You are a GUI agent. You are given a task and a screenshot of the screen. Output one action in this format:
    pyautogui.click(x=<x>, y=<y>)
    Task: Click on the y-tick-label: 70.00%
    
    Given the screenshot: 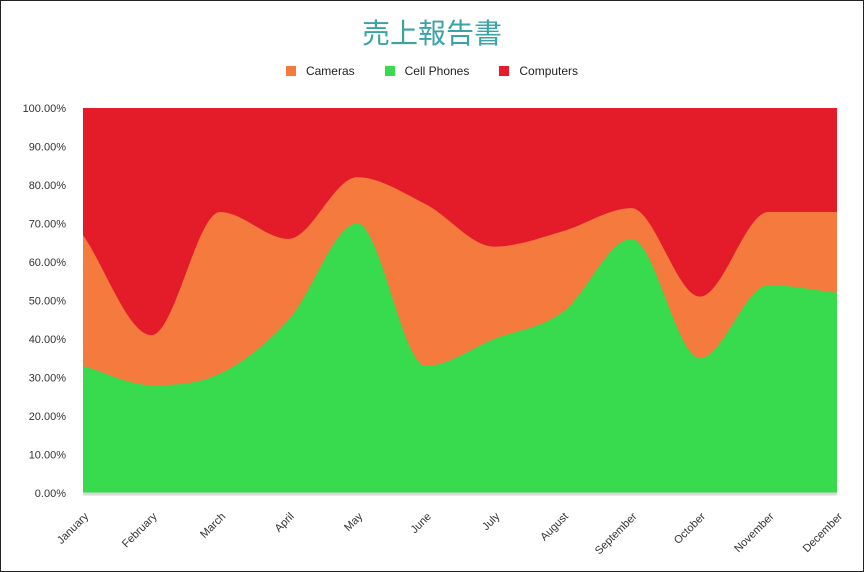 What is the action you would take?
    pyautogui.click(x=48, y=225)
    